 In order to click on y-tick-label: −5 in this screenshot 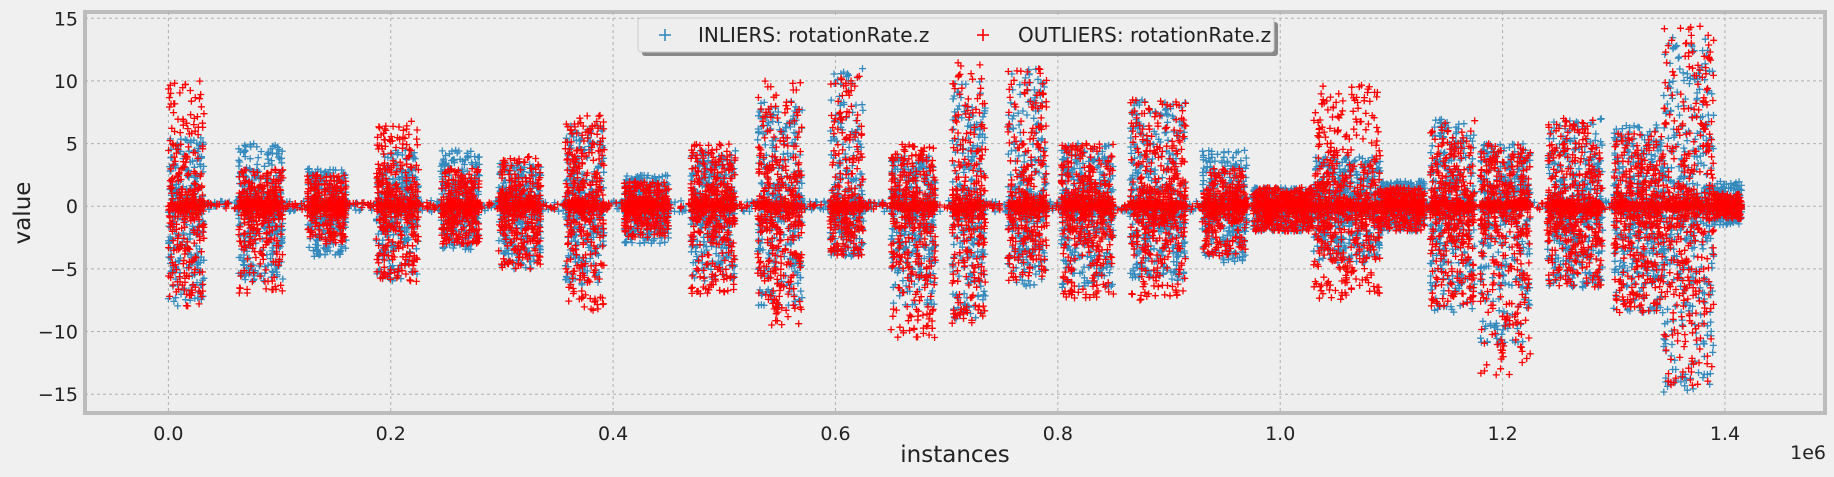, I will do `click(64, 270)`.